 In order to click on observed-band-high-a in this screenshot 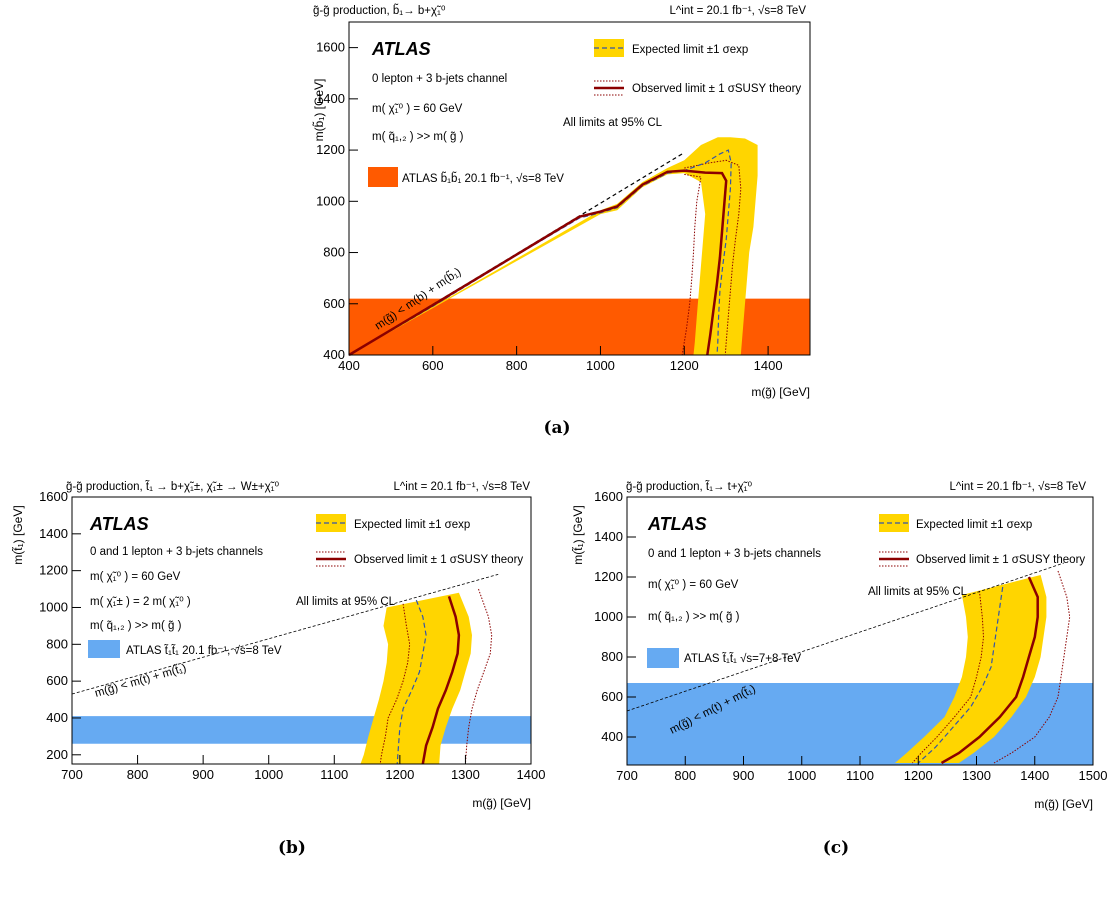, I will do `click(713, 257)`.